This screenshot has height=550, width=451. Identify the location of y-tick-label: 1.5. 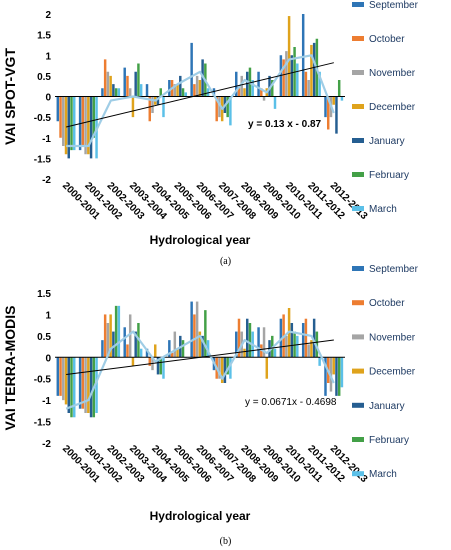
(44, 36).